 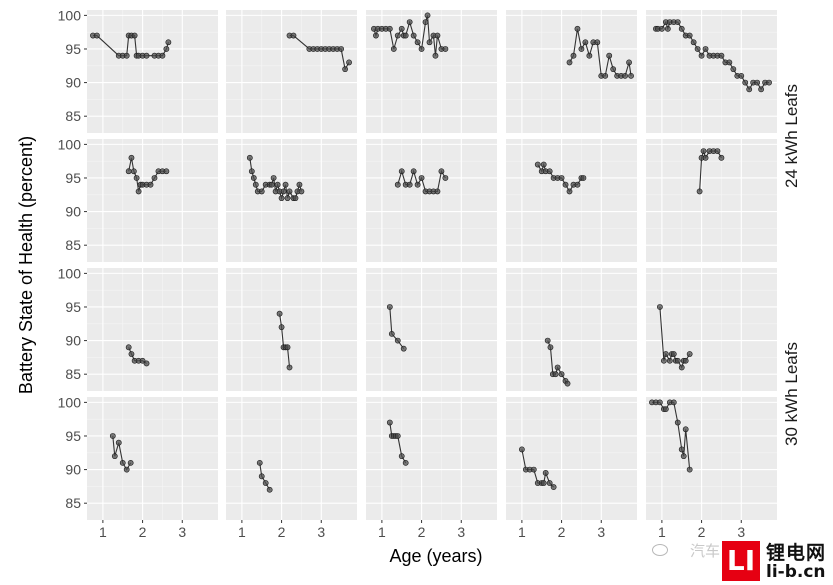 I want to click on wechat-icon, so click(x=660, y=550).